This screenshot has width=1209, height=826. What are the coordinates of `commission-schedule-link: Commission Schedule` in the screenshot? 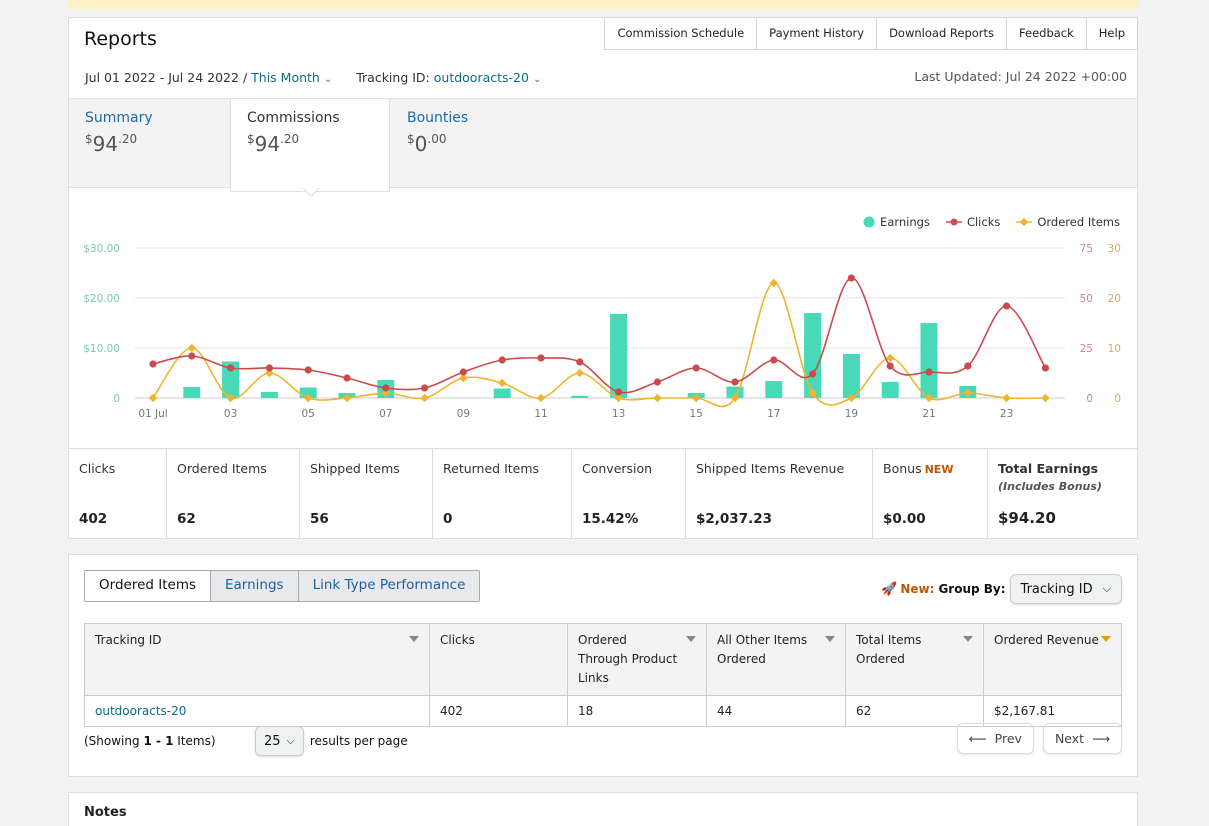 It's located at (681, 33).